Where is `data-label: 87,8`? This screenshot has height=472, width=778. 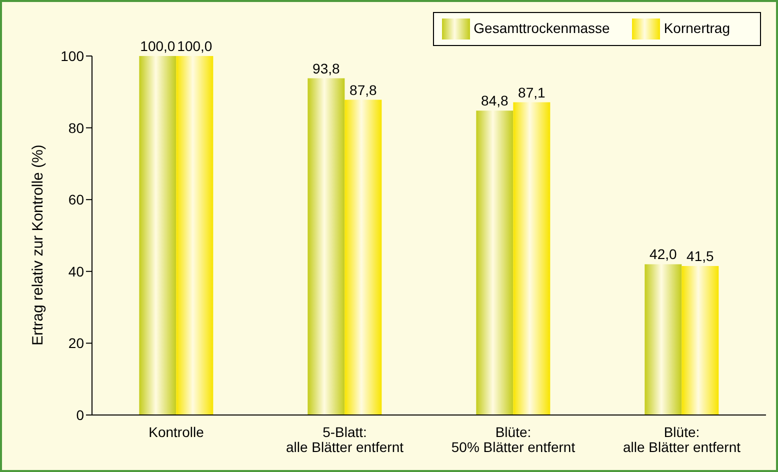
data-label: 87,8 is located at coordinates (364, 90).